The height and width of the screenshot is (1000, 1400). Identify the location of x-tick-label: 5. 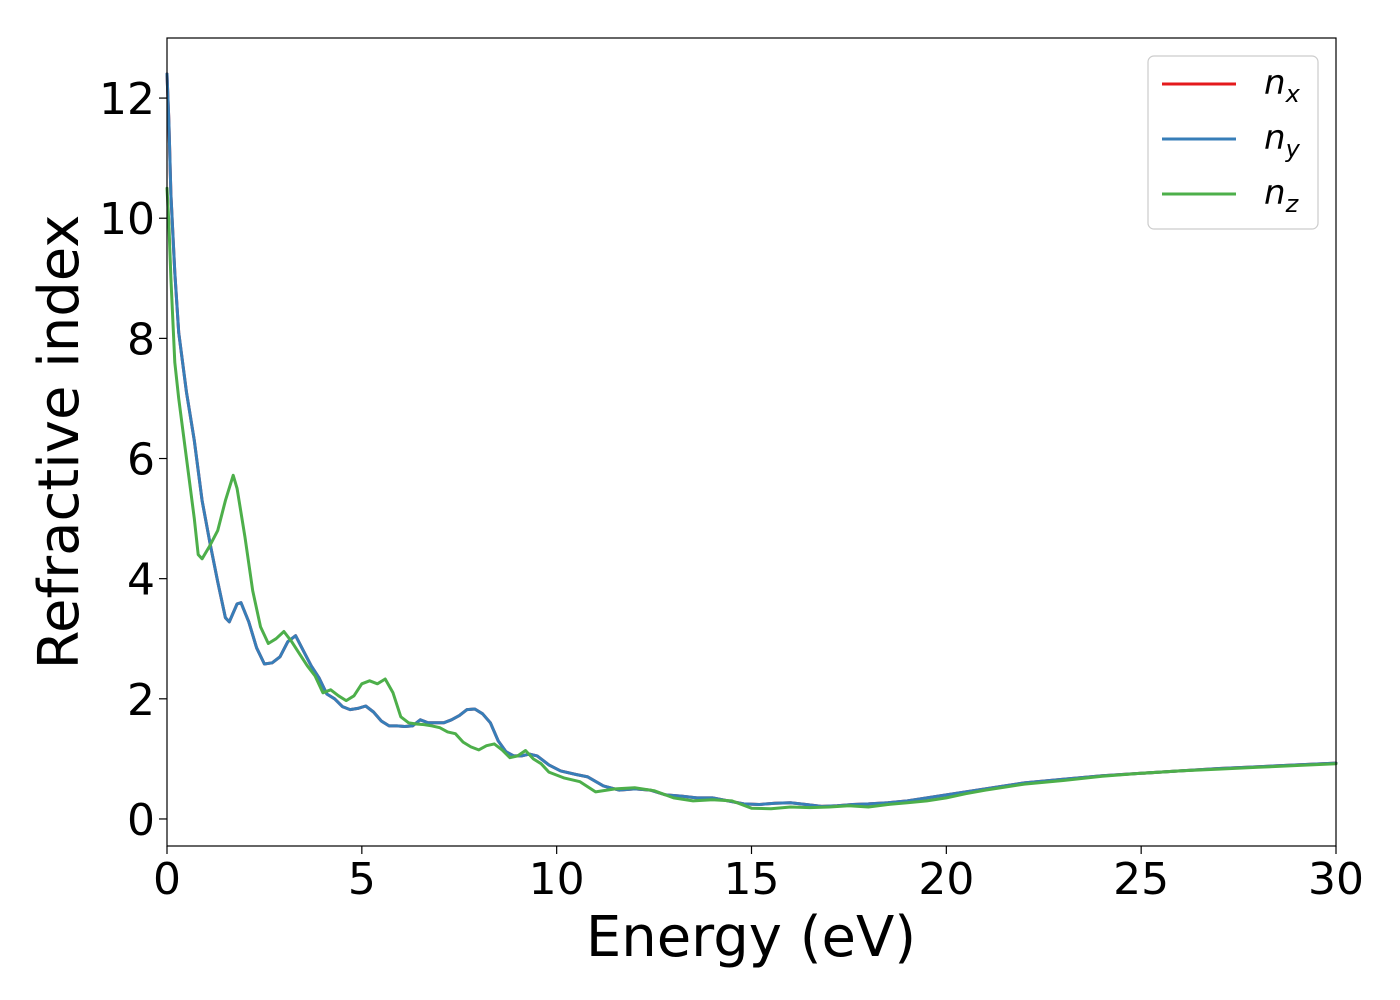
(362, 879).